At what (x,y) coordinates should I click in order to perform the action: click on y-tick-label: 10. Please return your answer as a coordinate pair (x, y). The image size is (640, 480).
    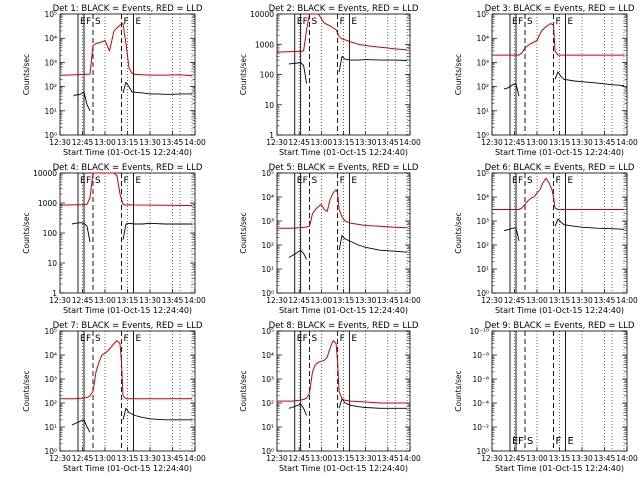
    Looking at the image, I should click on (269, 105).